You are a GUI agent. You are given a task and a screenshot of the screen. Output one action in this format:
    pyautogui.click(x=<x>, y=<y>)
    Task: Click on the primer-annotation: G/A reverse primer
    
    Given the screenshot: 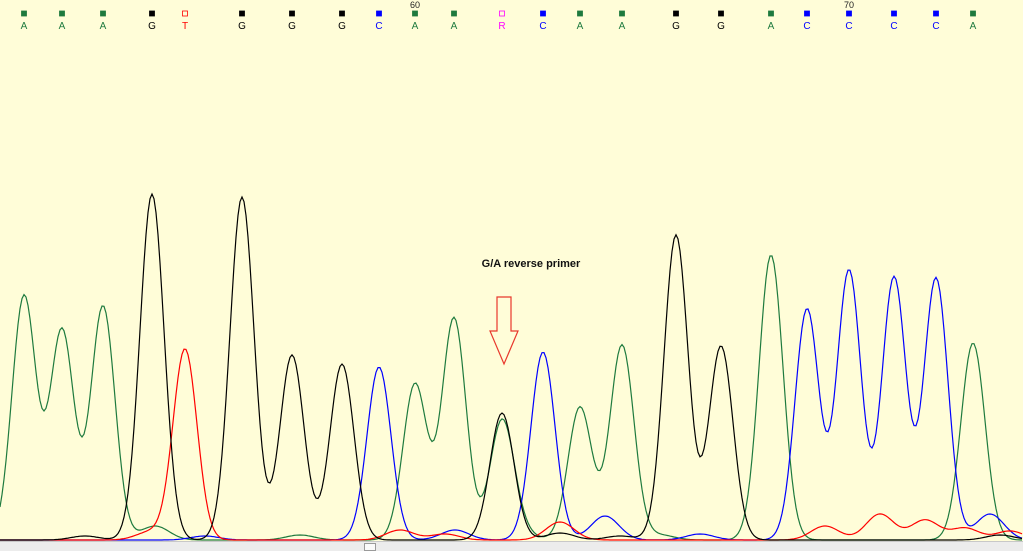 What is the action you would take?
    pyautogui.click(x=531, y=264)
    